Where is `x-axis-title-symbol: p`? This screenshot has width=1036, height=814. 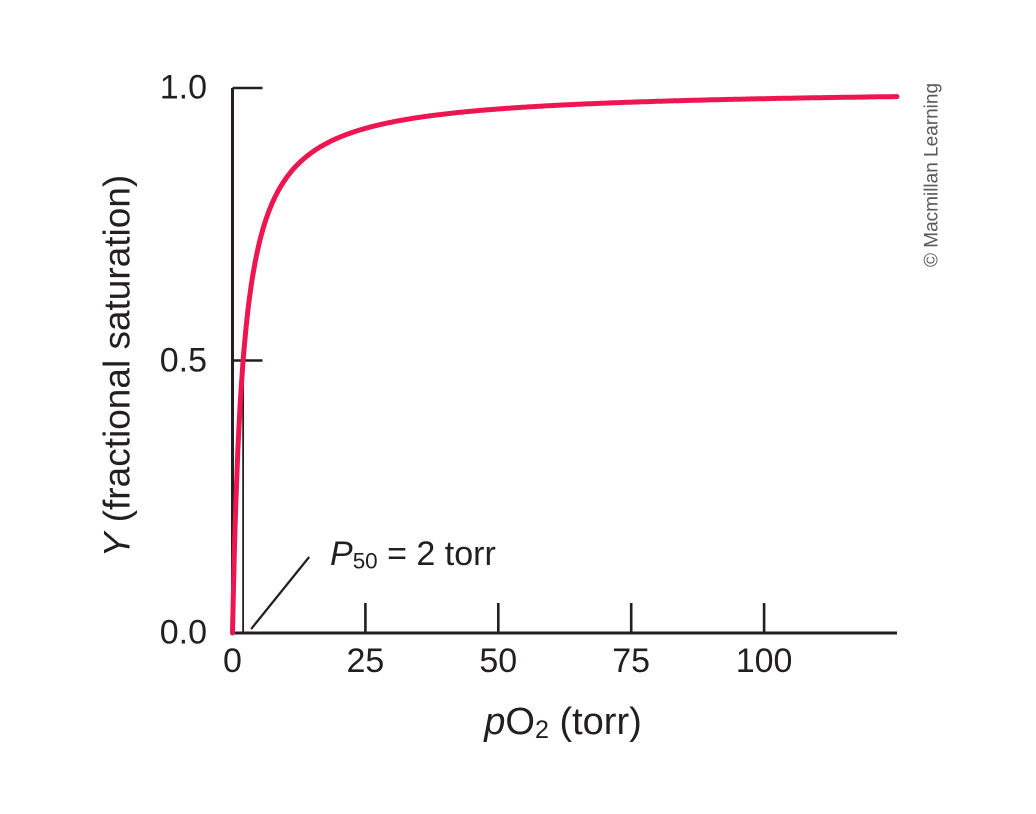 x-axis-title-symbol: p is located at coordinates (495, 722).